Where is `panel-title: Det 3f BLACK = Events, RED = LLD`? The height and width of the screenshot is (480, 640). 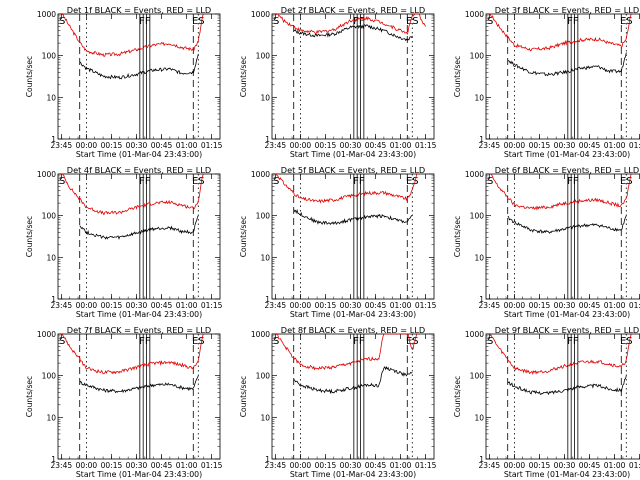 panel-title: Det 3f BLACK = Events, RED = LLD is located at coordinates (567, 10).